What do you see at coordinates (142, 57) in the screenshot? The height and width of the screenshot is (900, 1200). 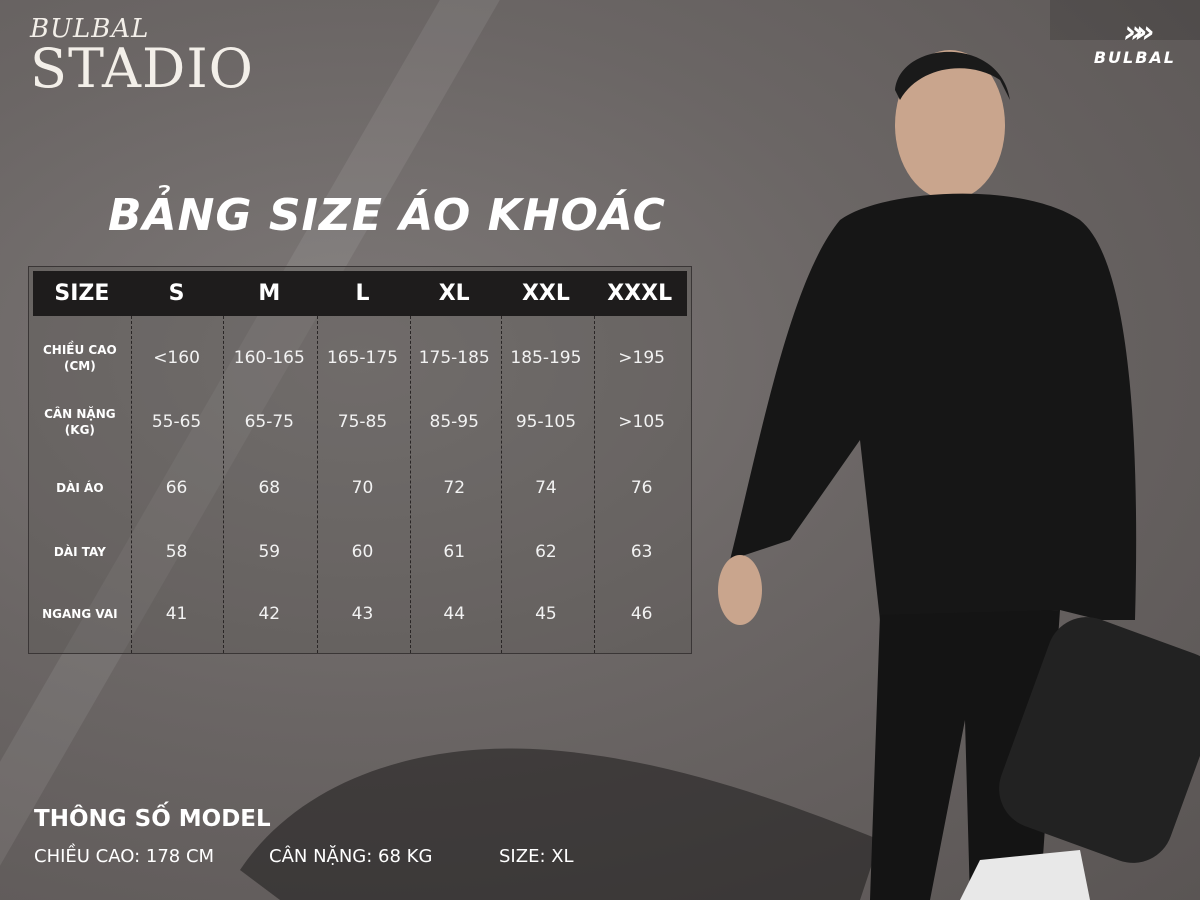 I see `brand-wordmark: BULBAL STADIO` at bounding box center [142, 57].